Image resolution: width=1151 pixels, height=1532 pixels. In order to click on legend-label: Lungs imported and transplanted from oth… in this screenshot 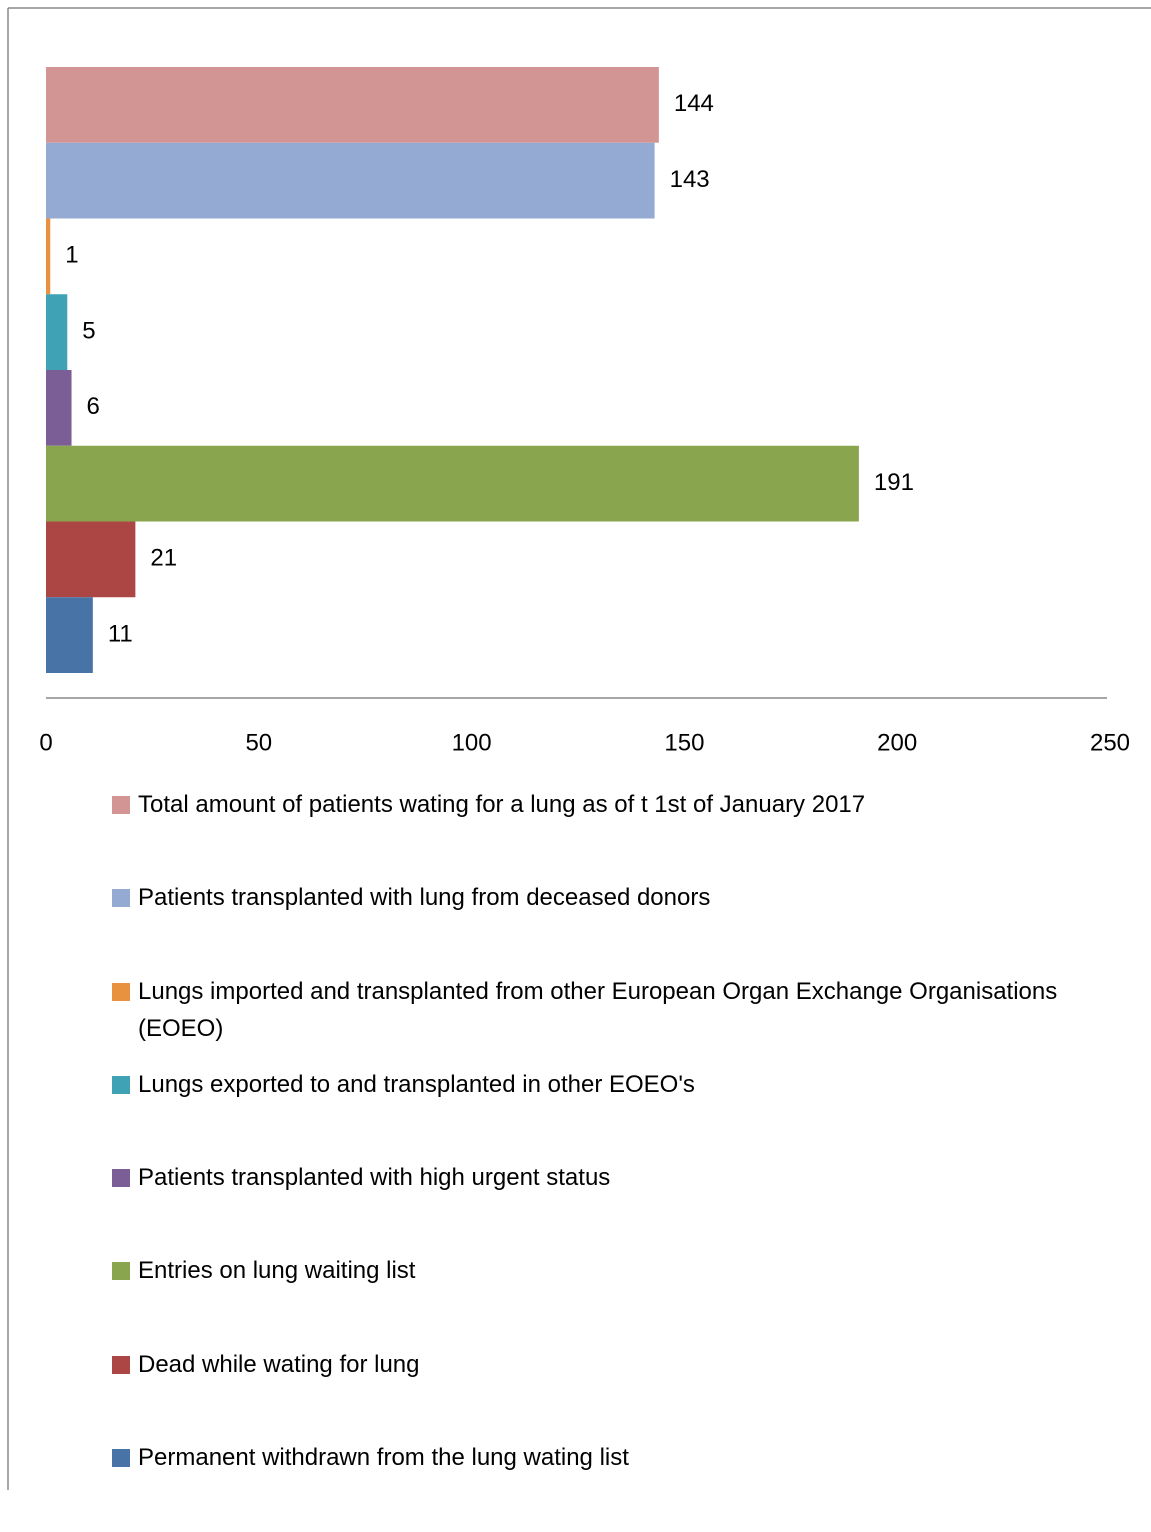, I will do `click(598, 1009)`.